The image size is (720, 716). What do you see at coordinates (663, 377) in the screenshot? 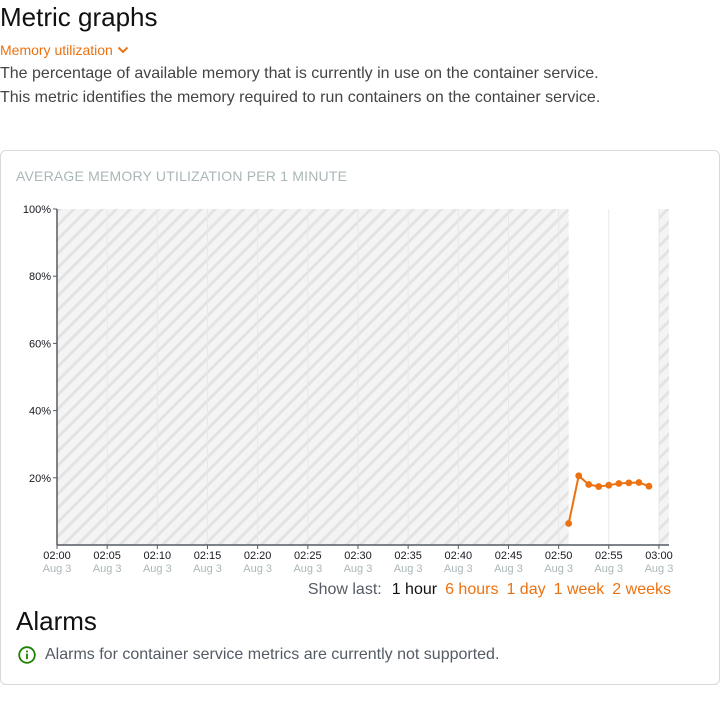
I see `no-data-region` at bounding box center [663, 377].